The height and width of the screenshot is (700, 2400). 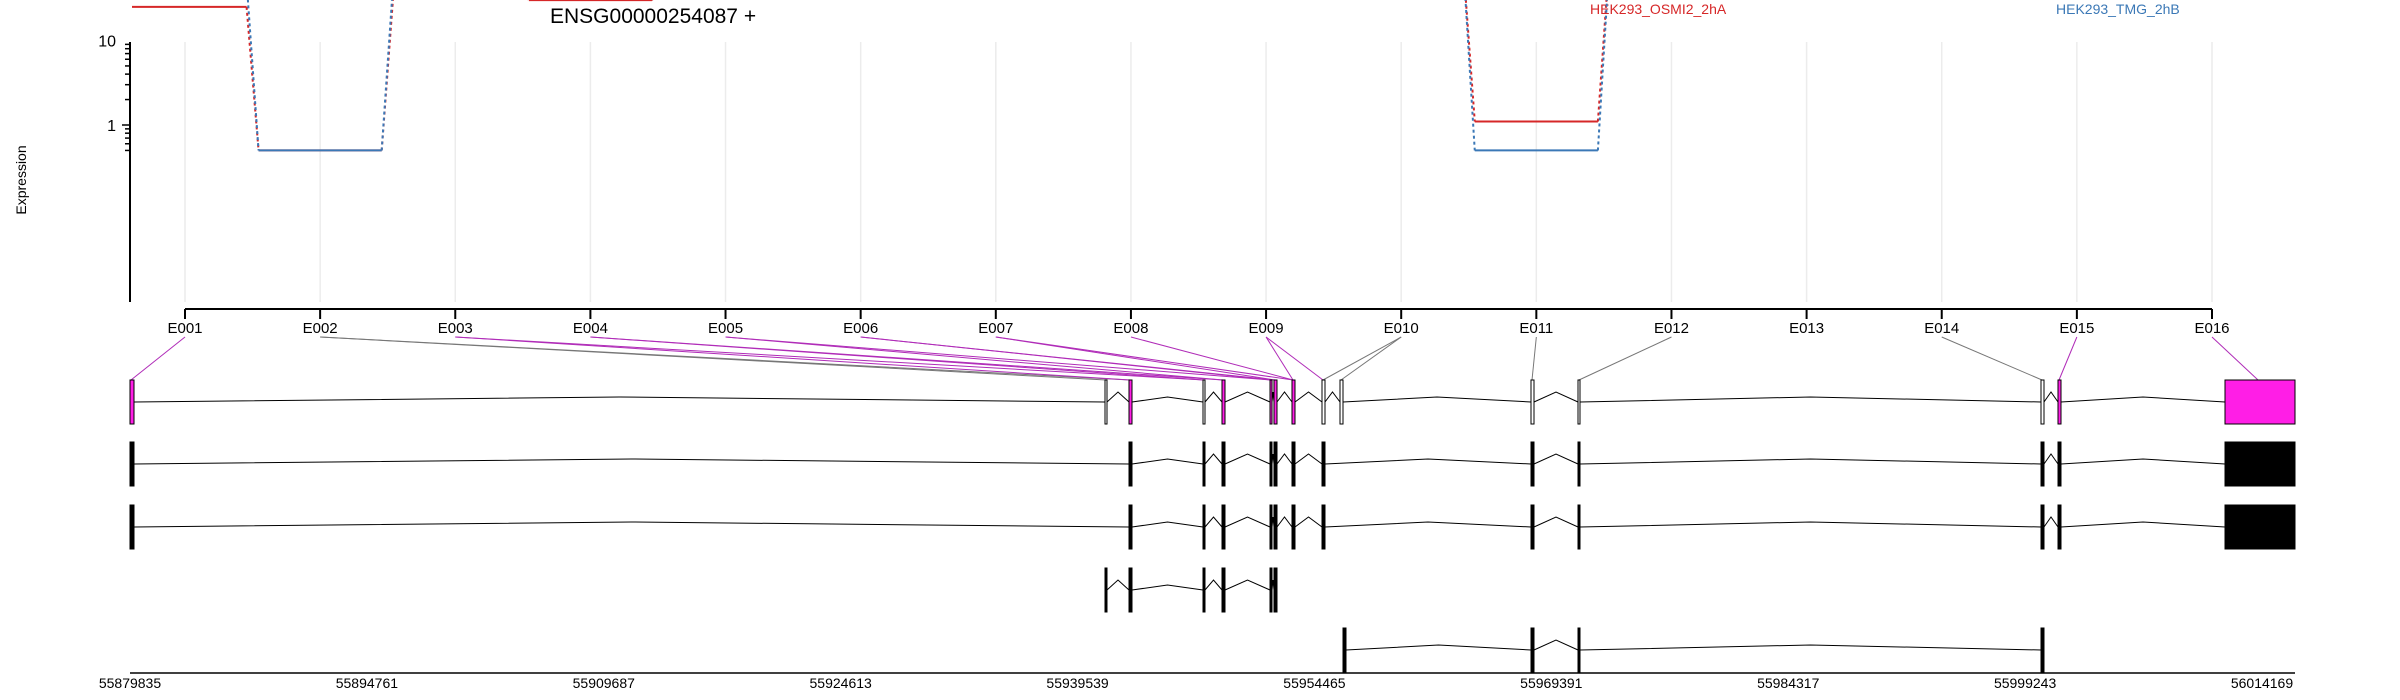 I want to click on x-tick-label: E014, so click(x=1941, y=328).